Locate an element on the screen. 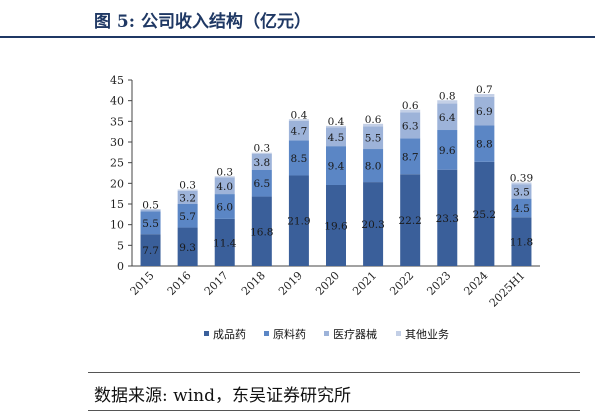 This screenshot has height=420, width=595. y-tick-label: 5 is located at coordinates (120, 245).